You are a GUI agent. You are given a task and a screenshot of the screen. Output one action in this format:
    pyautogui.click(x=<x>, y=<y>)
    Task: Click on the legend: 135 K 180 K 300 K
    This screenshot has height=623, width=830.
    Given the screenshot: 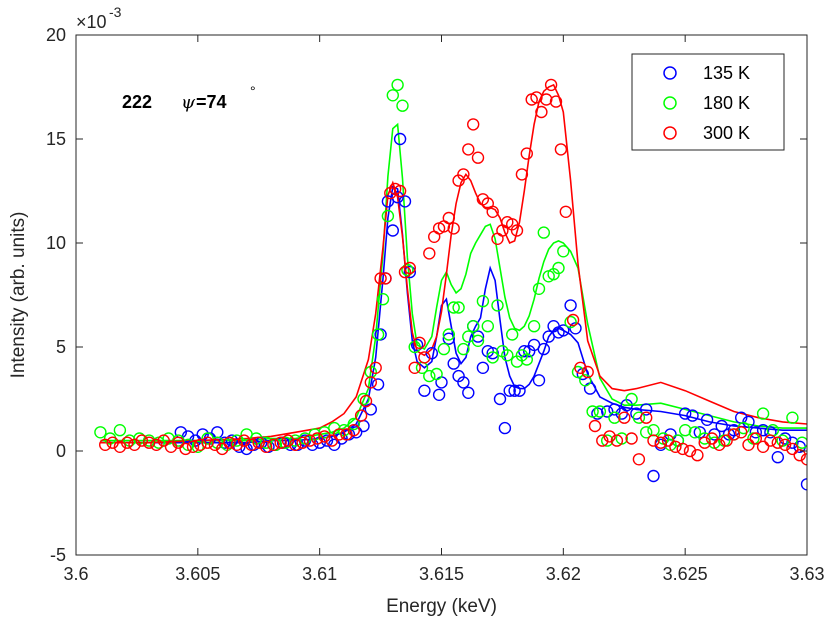 What is the action you would take?
    pyautogui.click(x=708, y=102)
    